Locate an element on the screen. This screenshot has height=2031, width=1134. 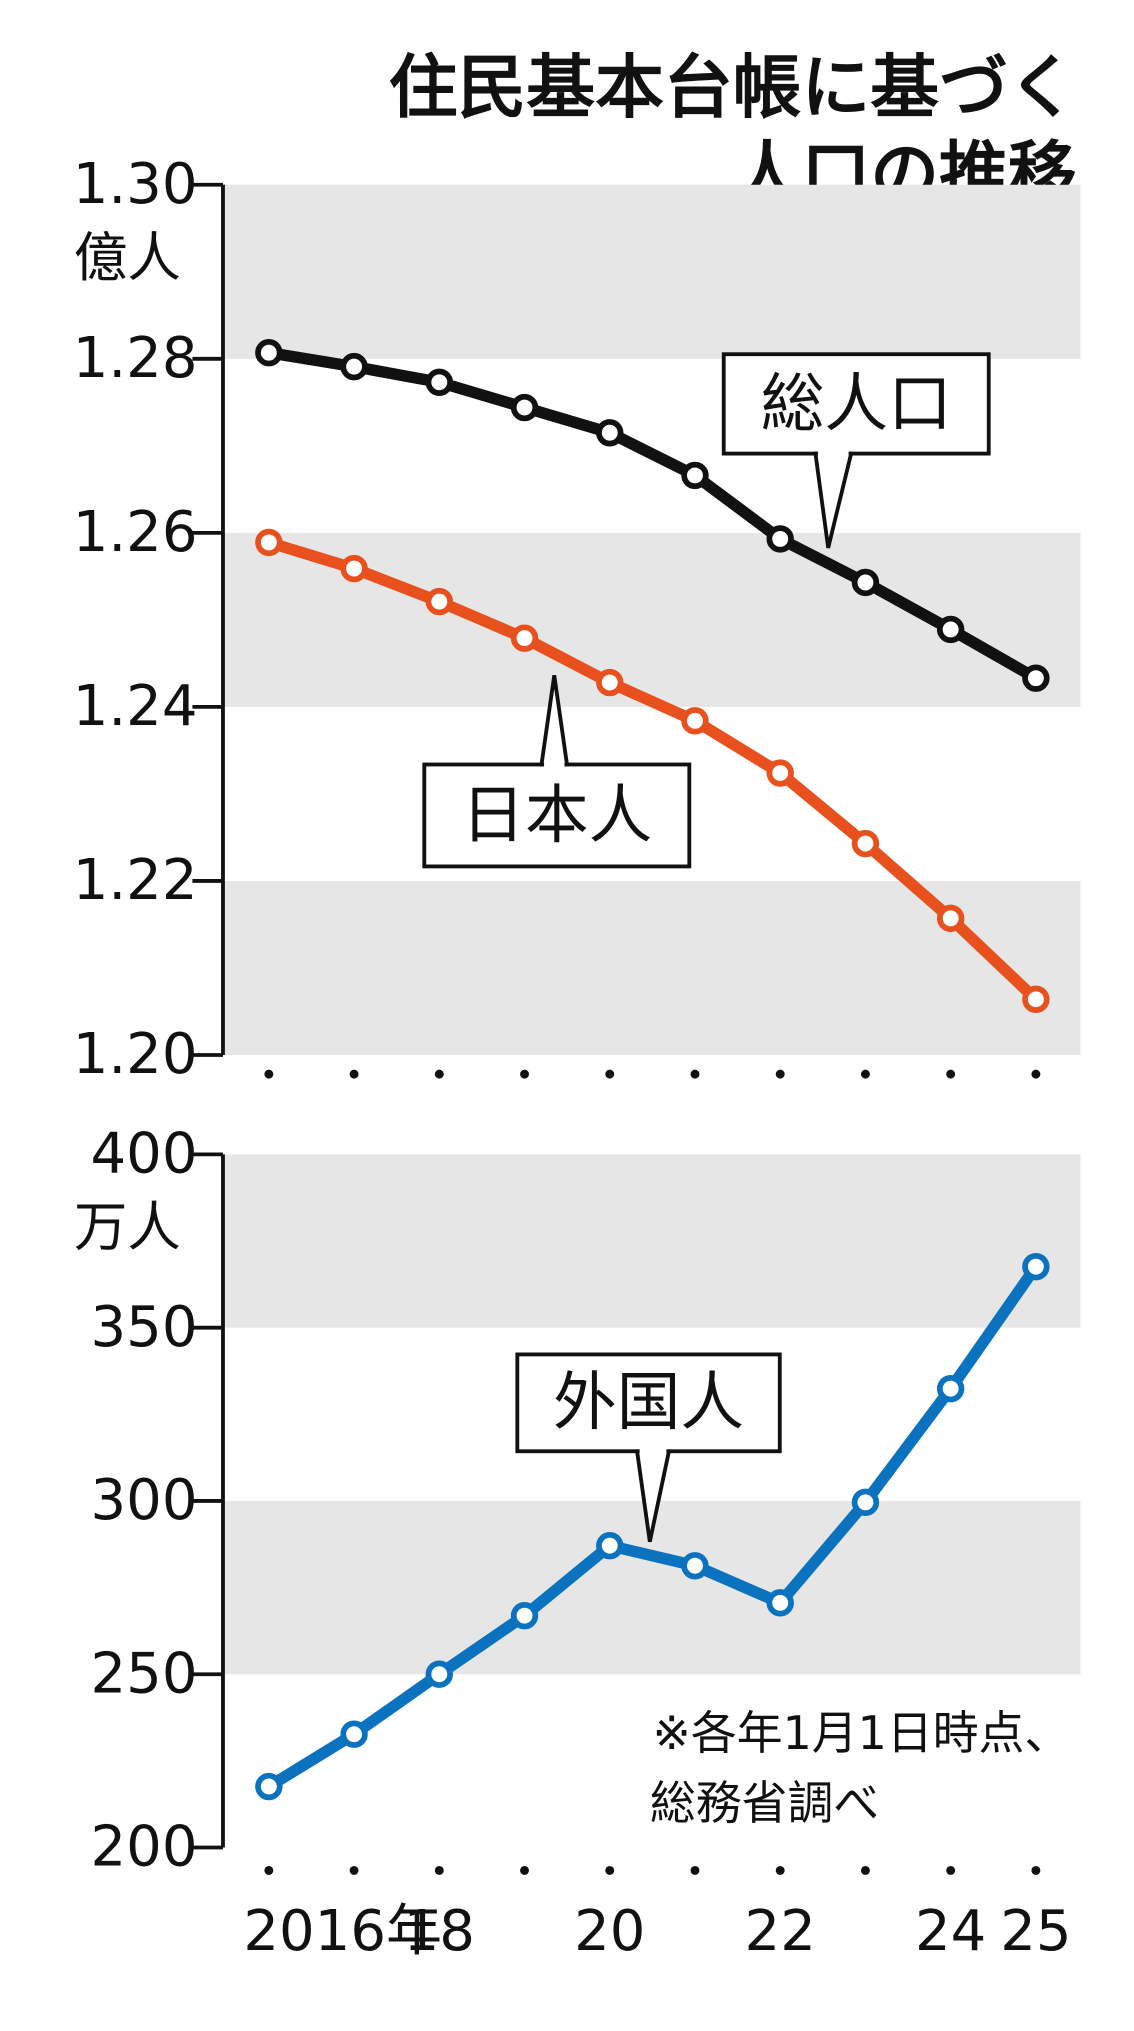
series-label: 外国人 is located at coordinates (648, 1403).